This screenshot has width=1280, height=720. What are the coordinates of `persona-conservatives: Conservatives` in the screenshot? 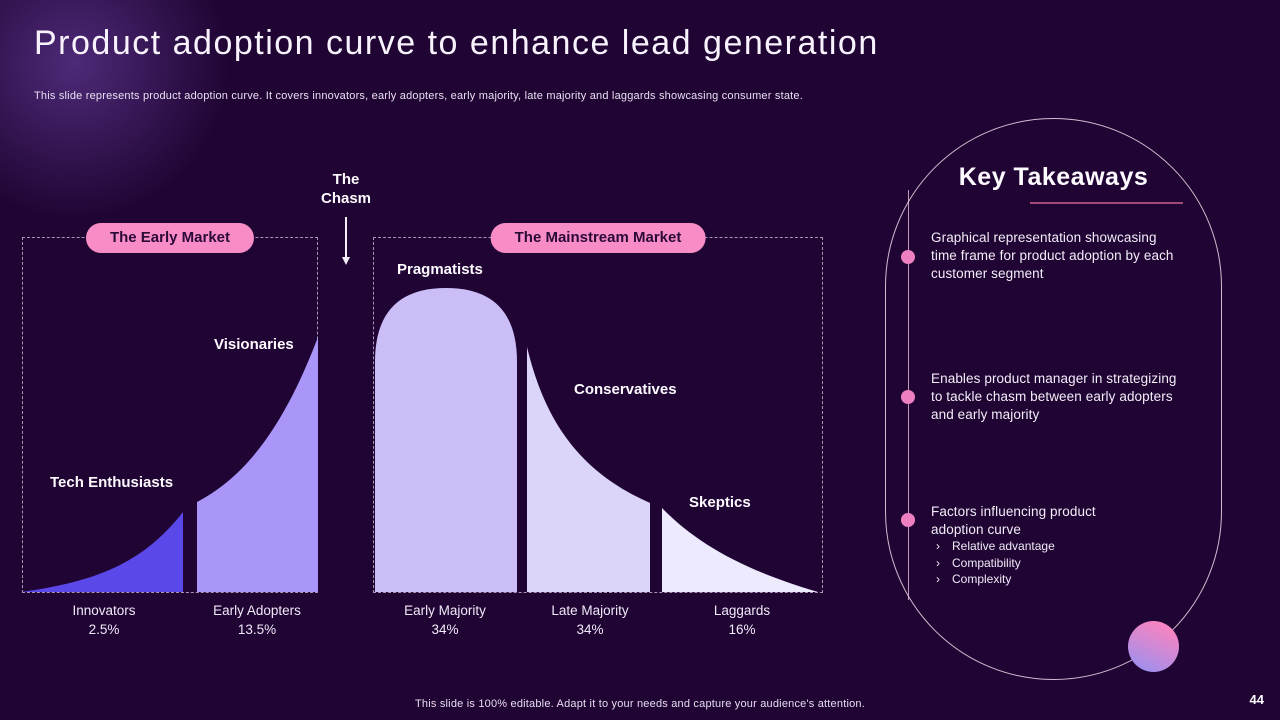 It's located at (625, 389).